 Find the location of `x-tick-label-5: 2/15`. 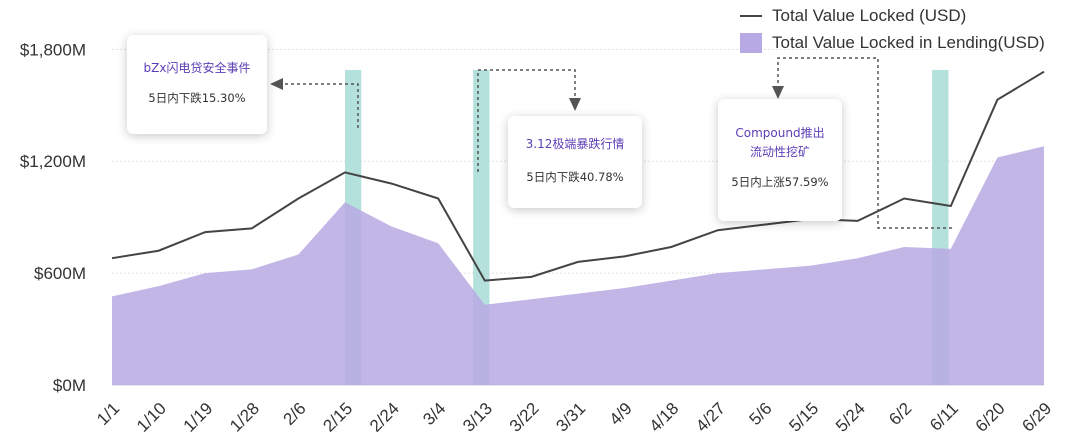

x-tick-label-5: 2/15 is located at coordinates (337, 417).